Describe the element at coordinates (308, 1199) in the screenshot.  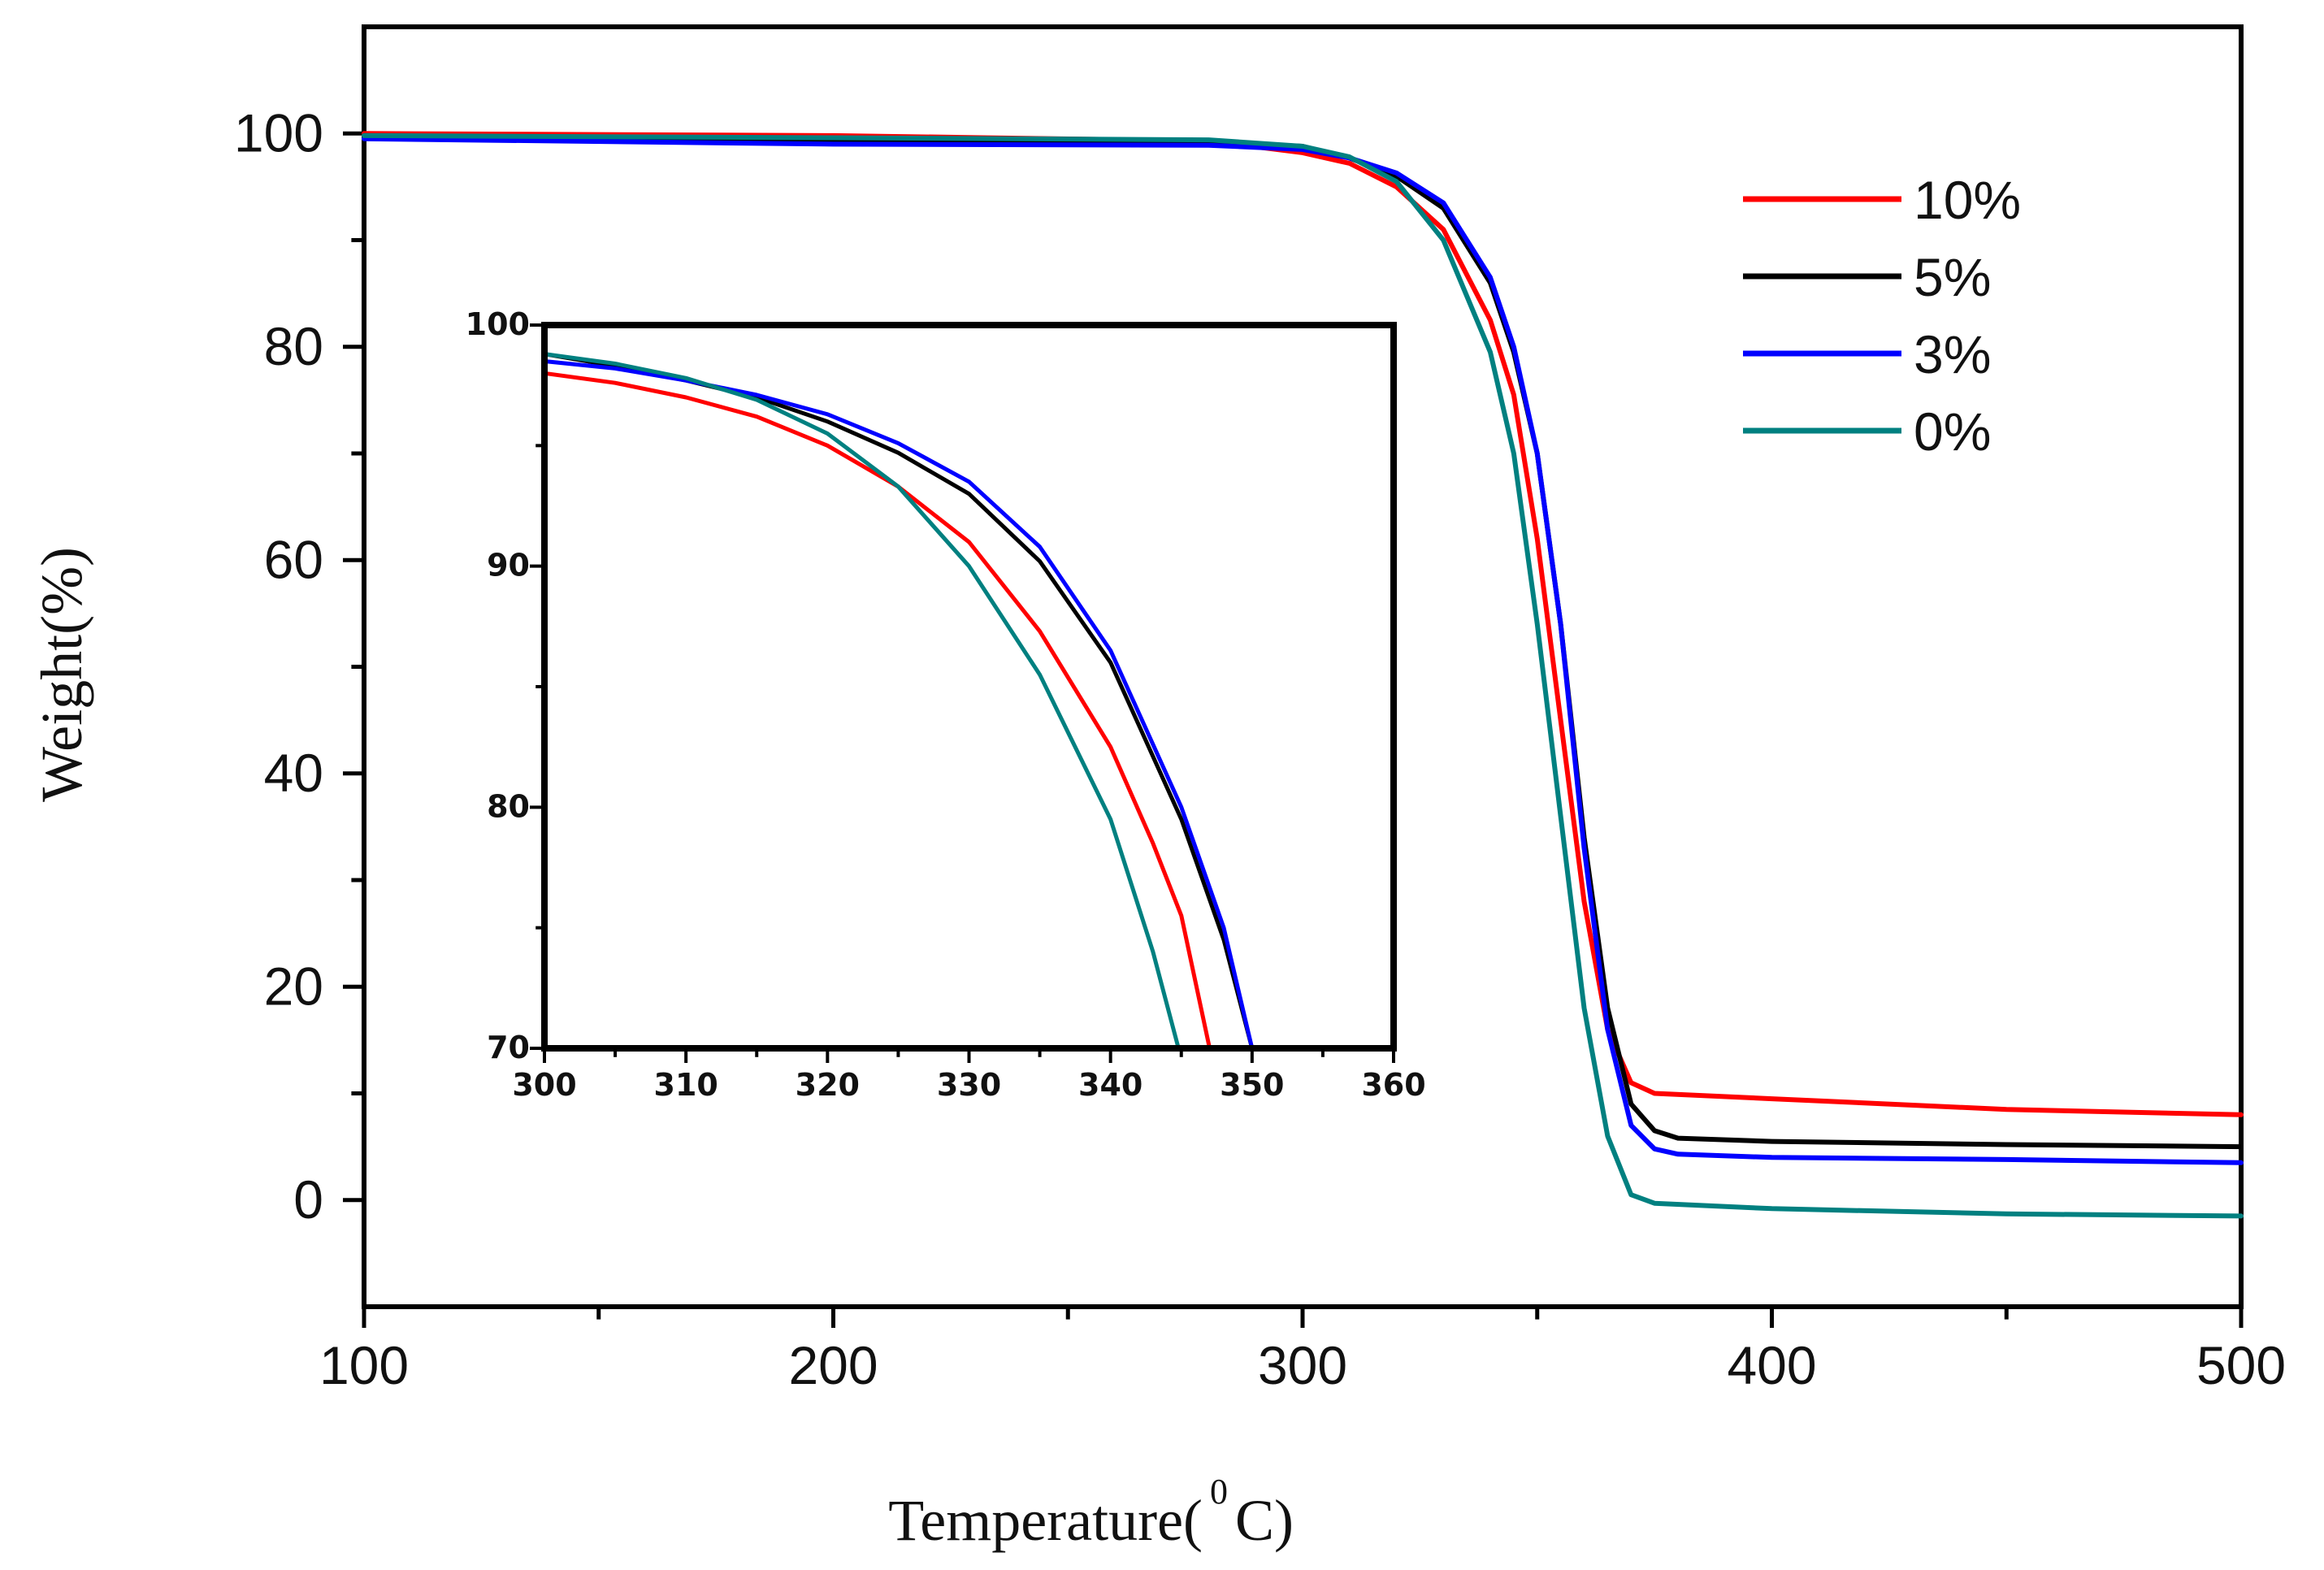
I see `main-y-tick-label: 0` at that location.